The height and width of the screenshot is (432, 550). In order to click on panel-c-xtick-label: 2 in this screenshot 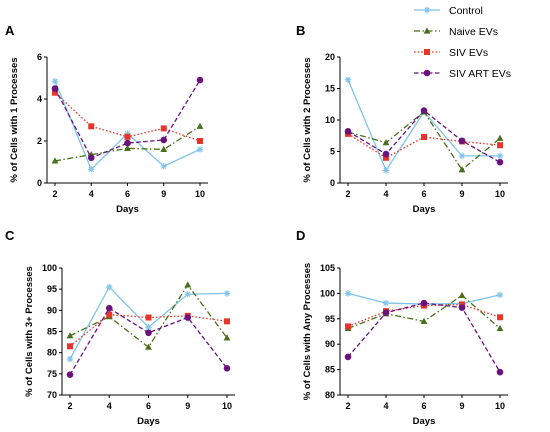, I will do `click(69, 406)`.